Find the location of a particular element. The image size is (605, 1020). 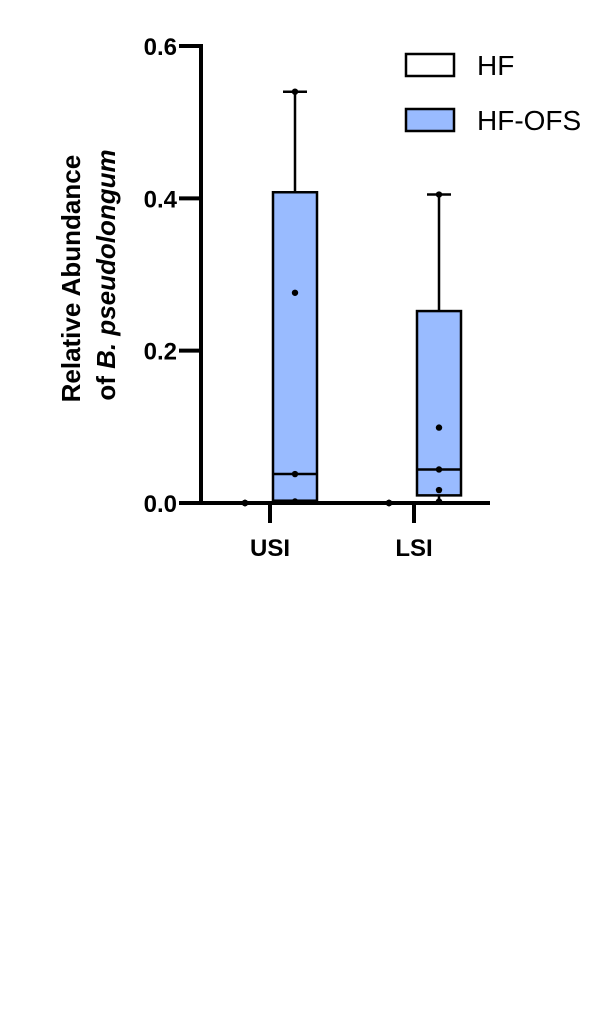

x-tick-label: USI is located at coordinates (270, 548).